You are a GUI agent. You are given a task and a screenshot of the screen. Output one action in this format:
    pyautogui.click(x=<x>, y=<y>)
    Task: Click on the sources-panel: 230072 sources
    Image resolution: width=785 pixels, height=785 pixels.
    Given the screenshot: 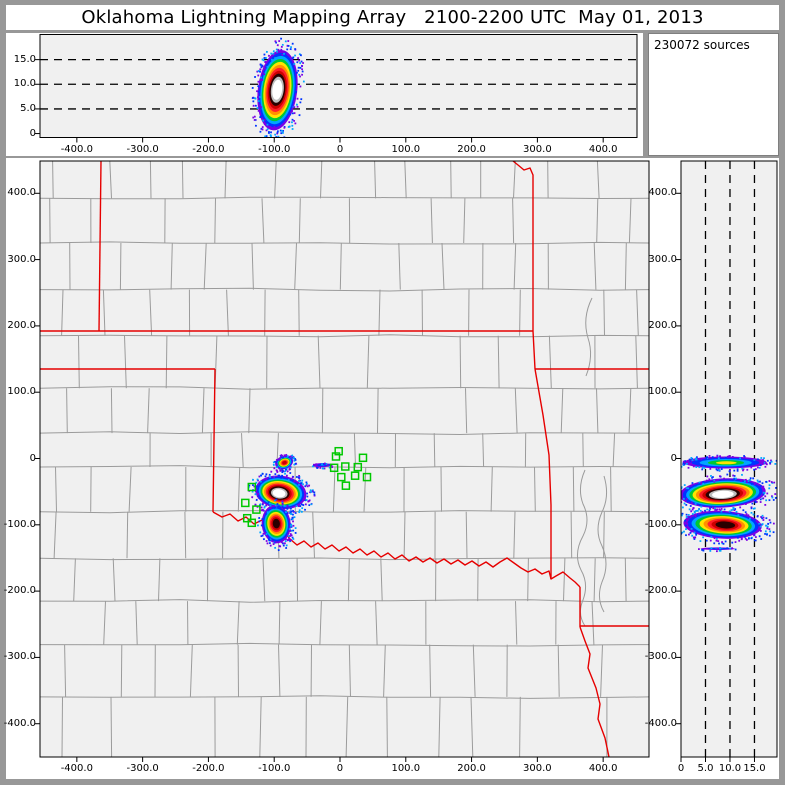 What is the action you would take?
    pyautogui.click(x=713, y=94)
    